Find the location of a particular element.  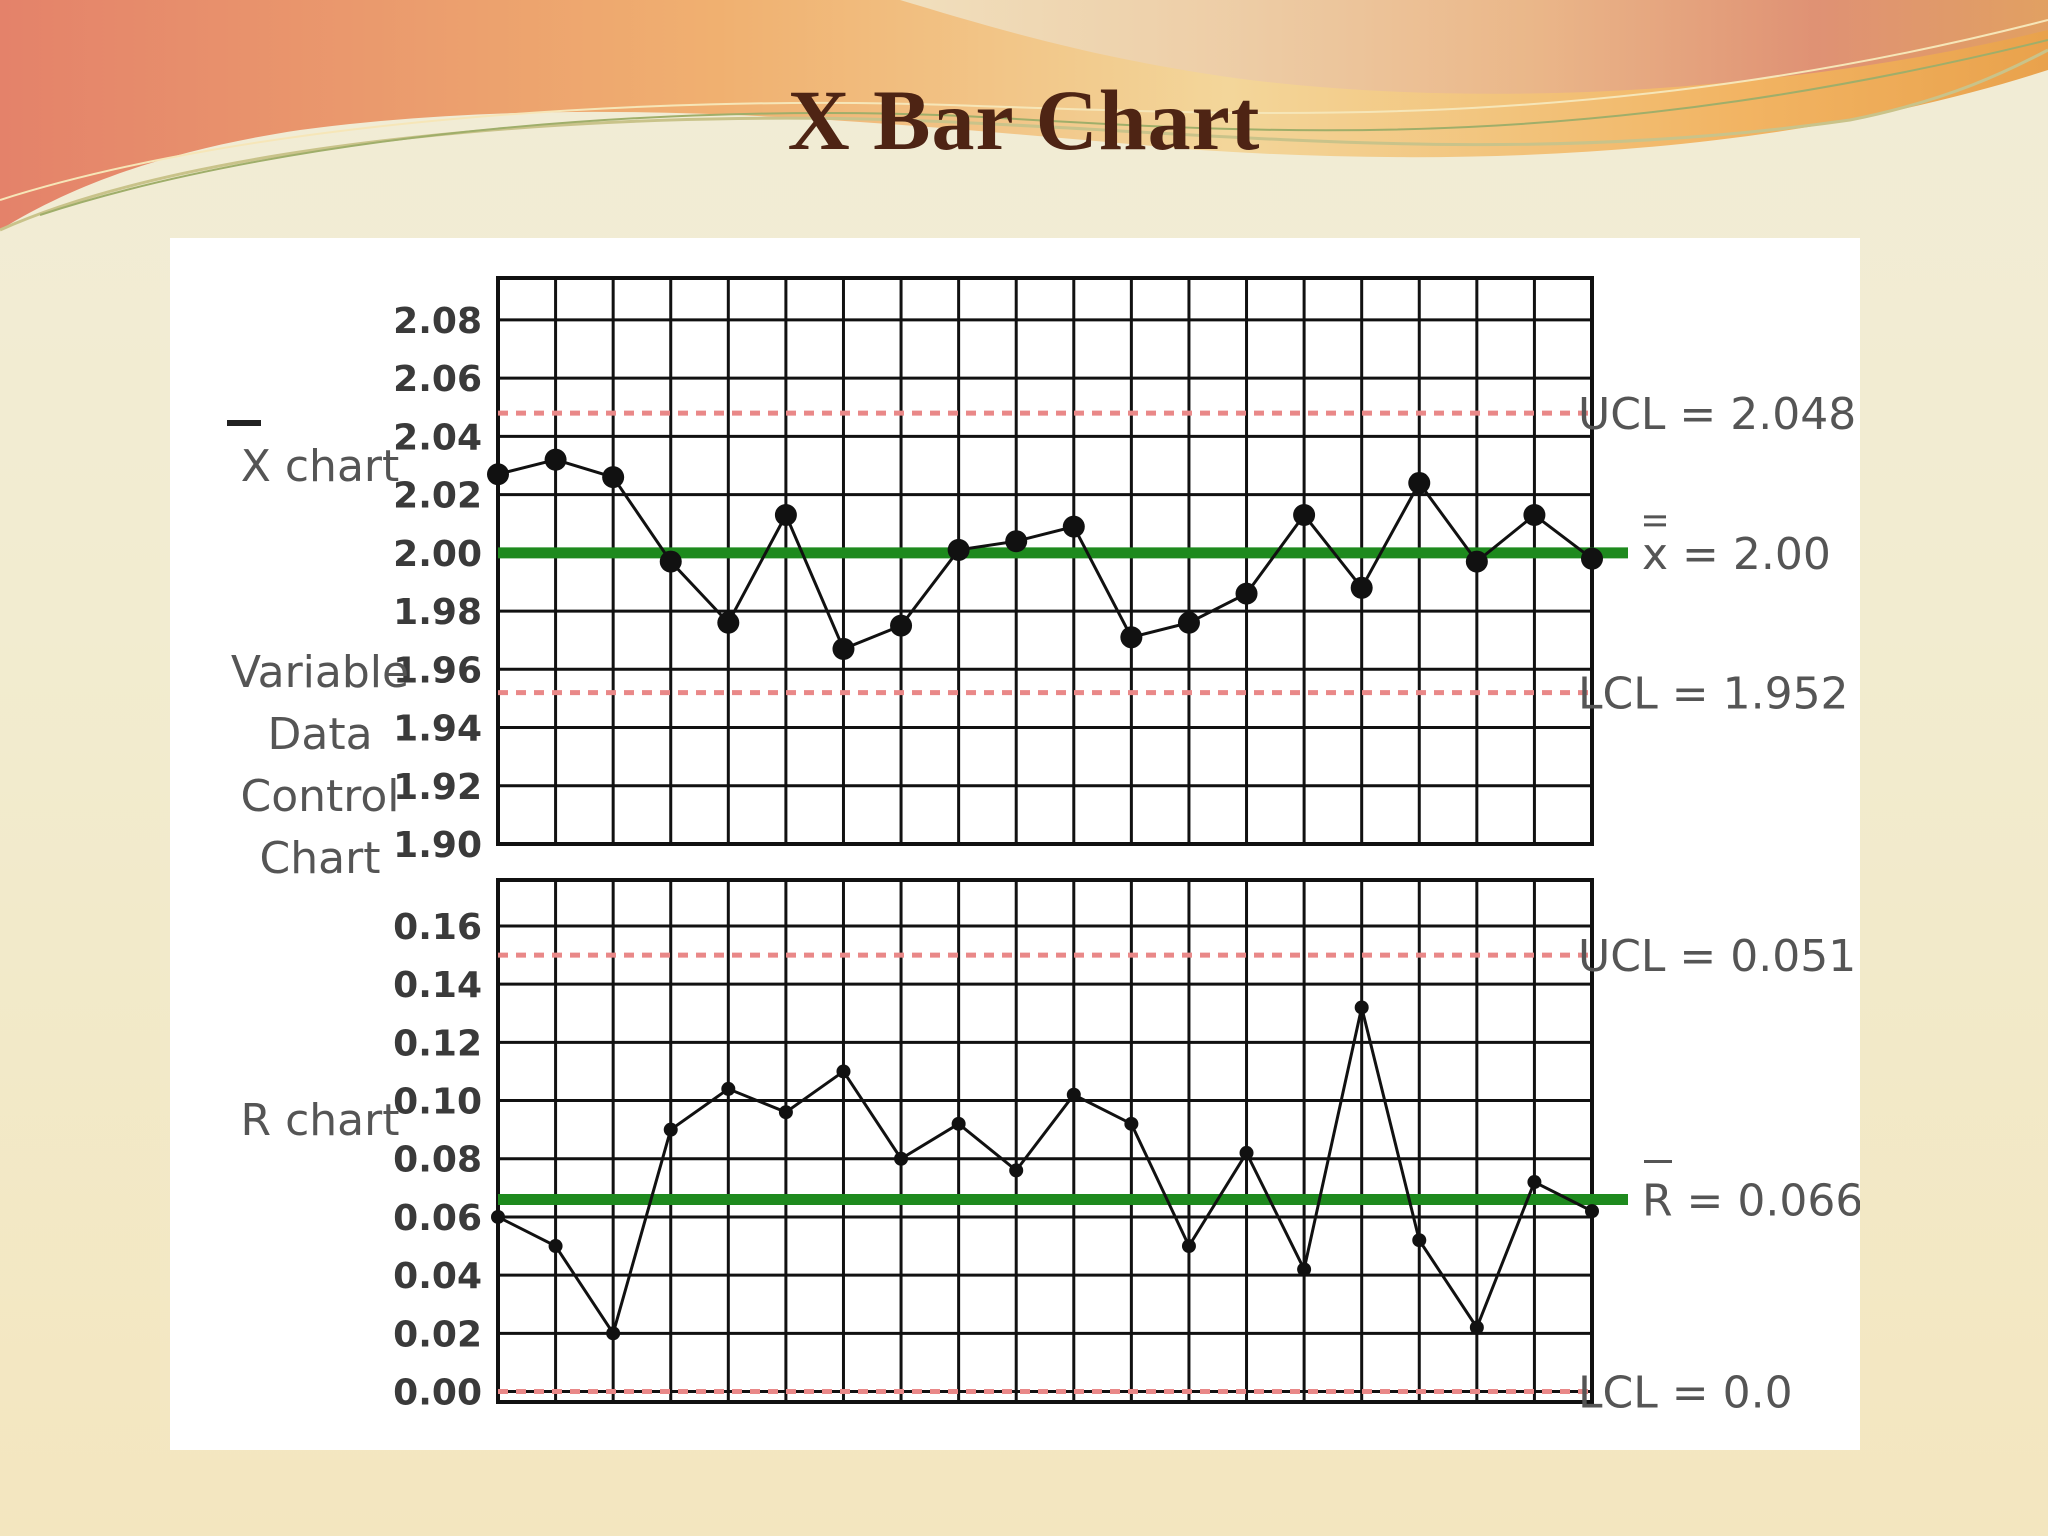

xbar-side-label: X chart is located at coordinates (320, 467).